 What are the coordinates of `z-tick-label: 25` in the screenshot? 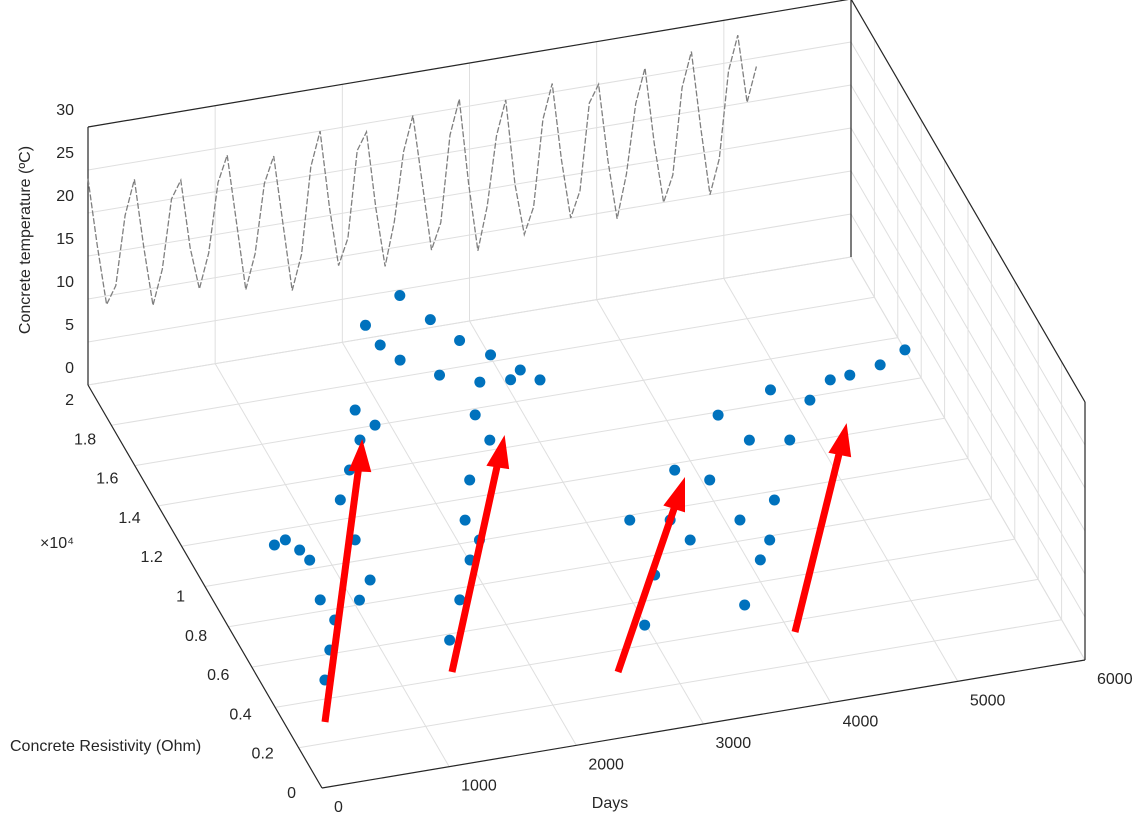 It's located at (65, 153).